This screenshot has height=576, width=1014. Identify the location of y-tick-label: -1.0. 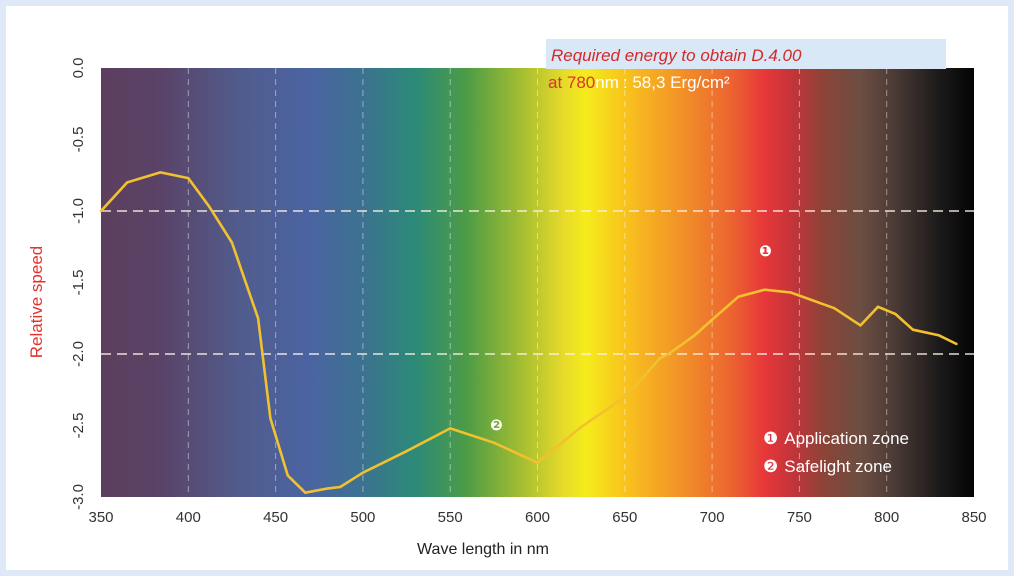
(78, 211).